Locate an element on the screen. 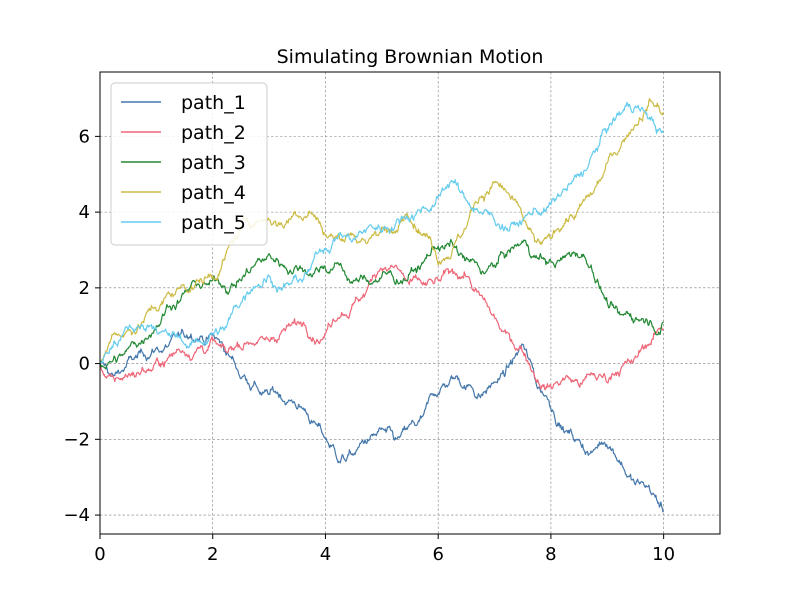 The image size is (800, 600). x-tick-label-2: 2 is located at coordinates (212, 554).